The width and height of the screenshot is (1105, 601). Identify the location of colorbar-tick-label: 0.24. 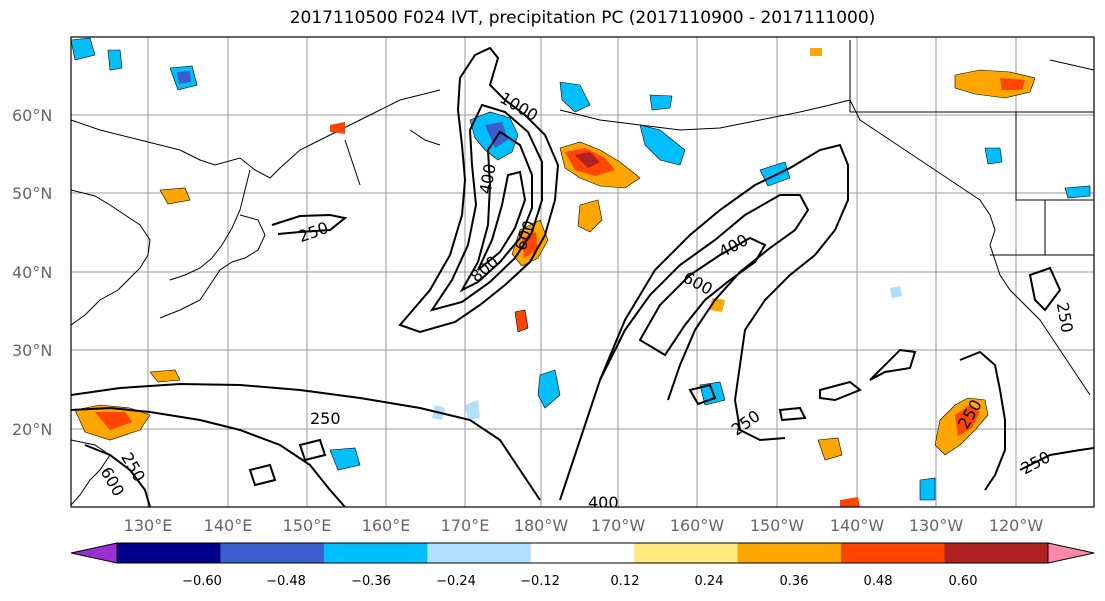
(709, 581).